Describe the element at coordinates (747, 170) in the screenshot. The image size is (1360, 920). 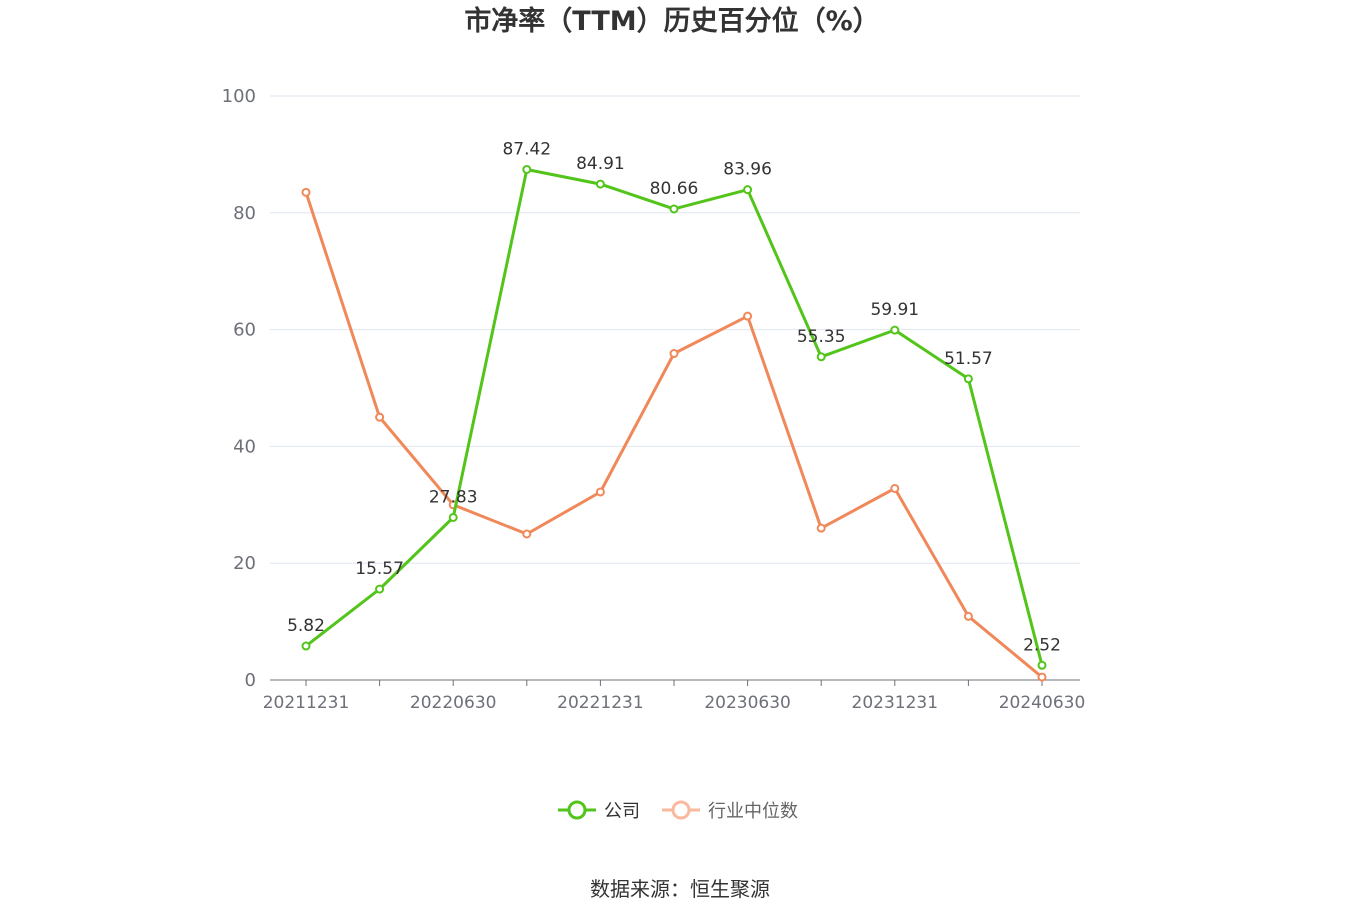
I see `data-label: 83.96` at that location.